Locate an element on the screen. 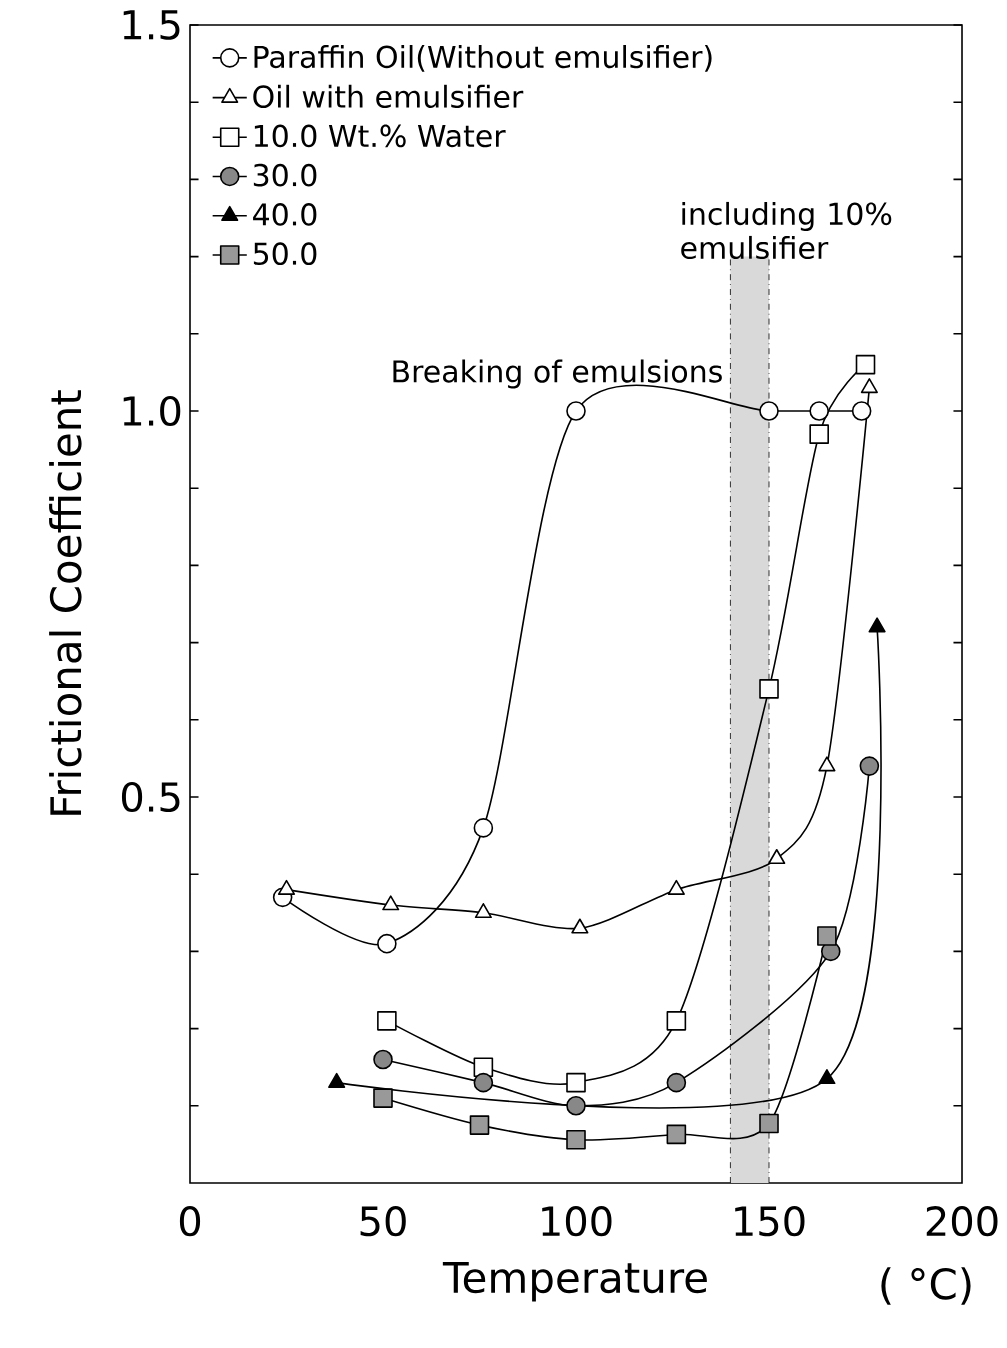 The image size is (1007, 1348). text: ( °C) is located at coordinates (926, 1286).